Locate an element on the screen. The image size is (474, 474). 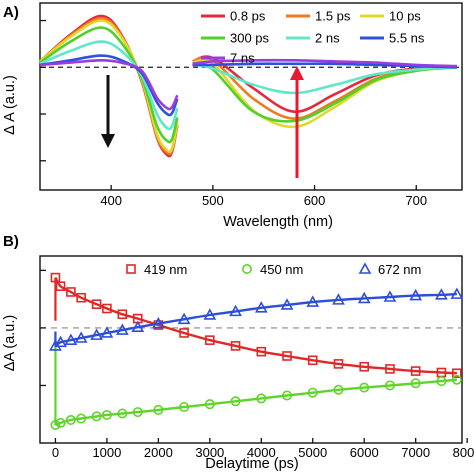
panel-a-legend-label-5: 5.5 ns is located at coordinates (407, 38).